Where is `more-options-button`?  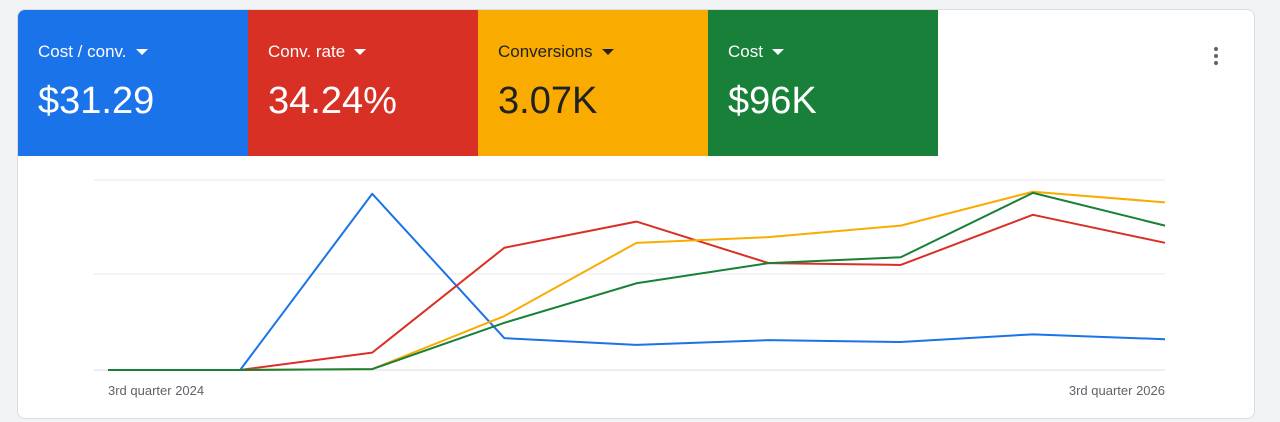
more-options-button is located at coordinates (1216, 56).